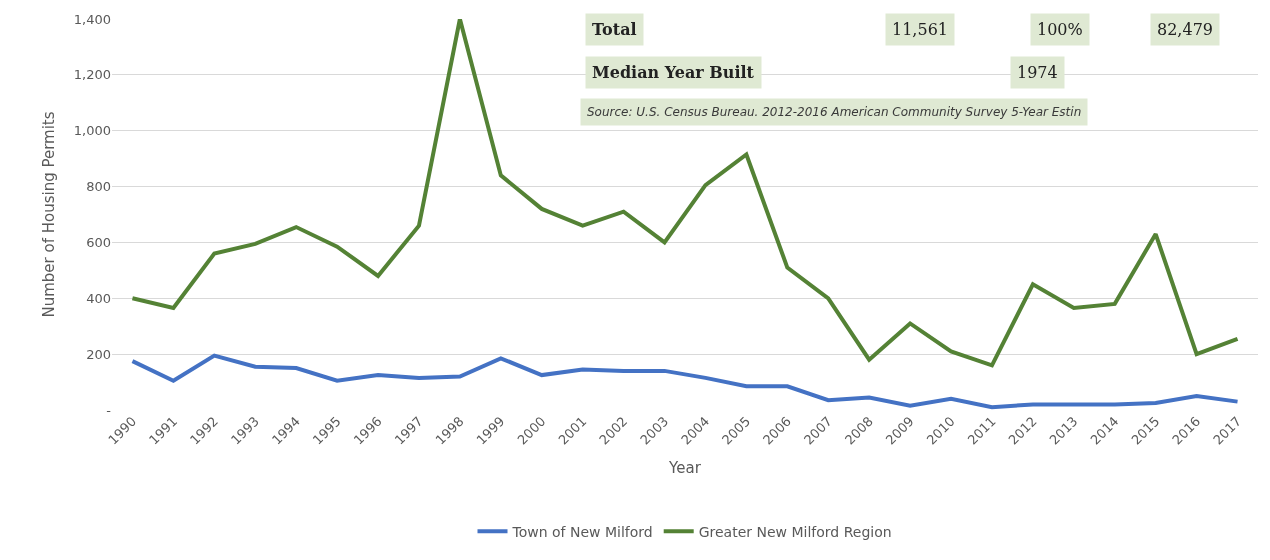 The height and width of the screenshot is (560, 1270). Describe the element at coordinates (92, 131) in the screenshot. I see `y-tick-label: 1,000` at that location.